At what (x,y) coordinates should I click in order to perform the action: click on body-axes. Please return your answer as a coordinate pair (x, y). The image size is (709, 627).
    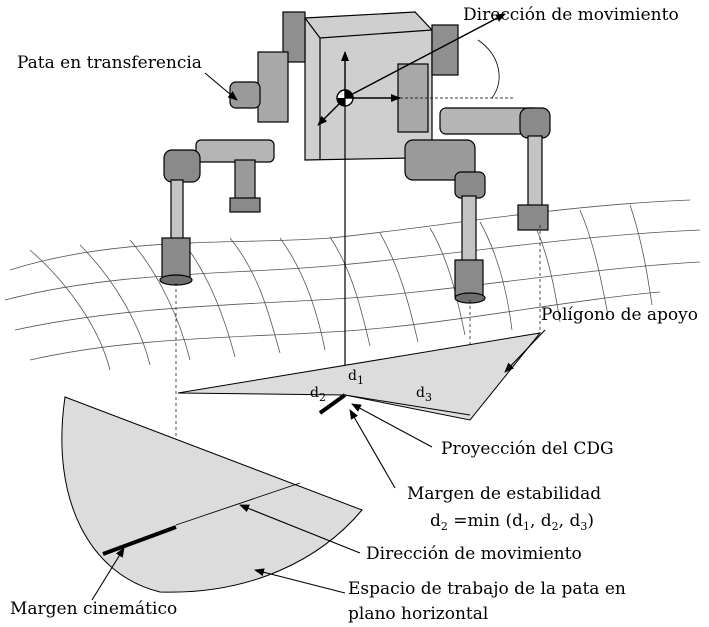
    Looking at the image, I should click on (416, 69).